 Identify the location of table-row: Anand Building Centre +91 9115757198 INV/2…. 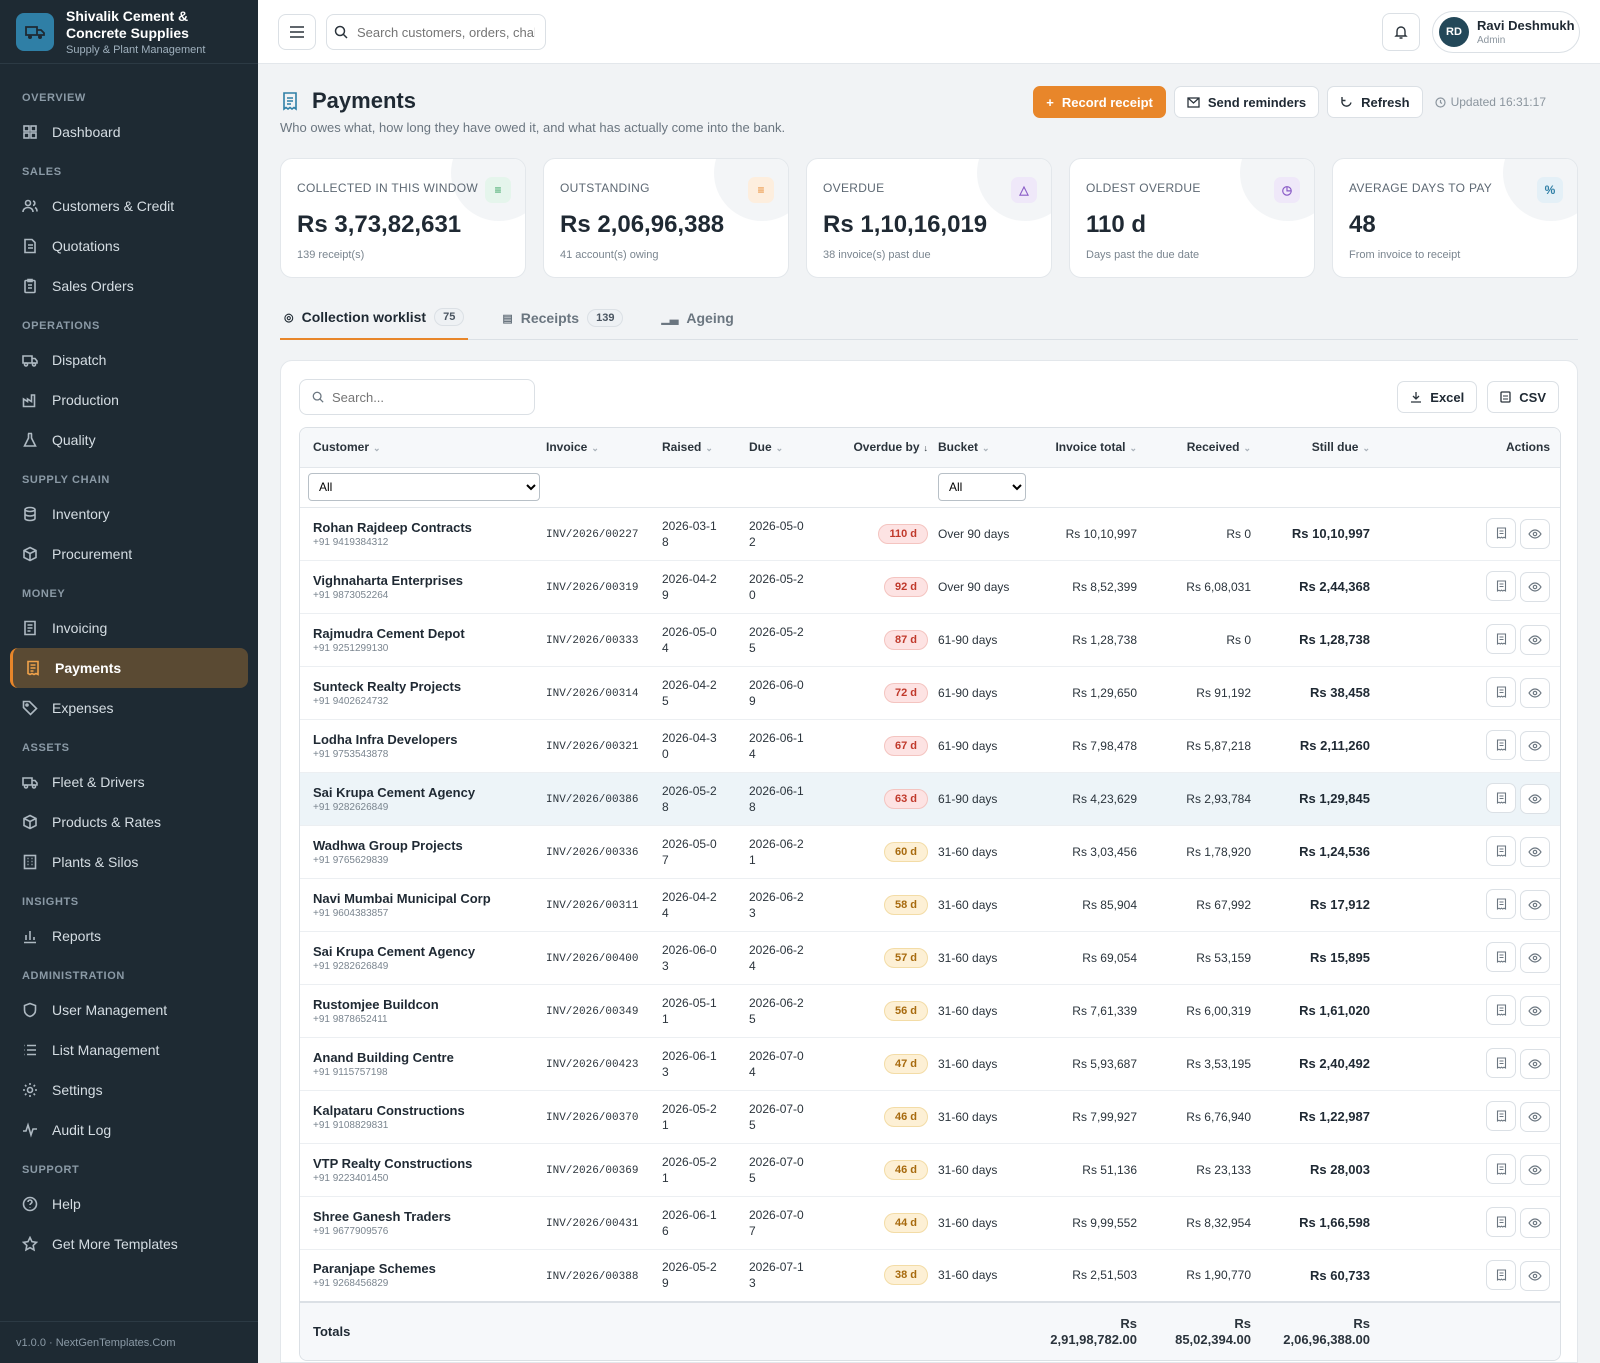
(930, 1064).